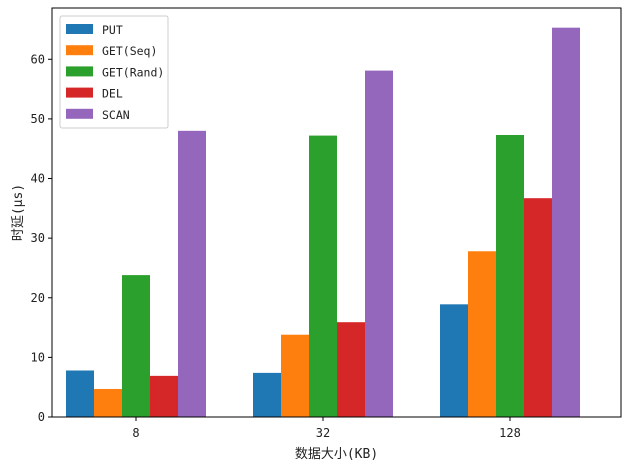  I want to click on legend-label: GET(Rand), so click(133, 72).